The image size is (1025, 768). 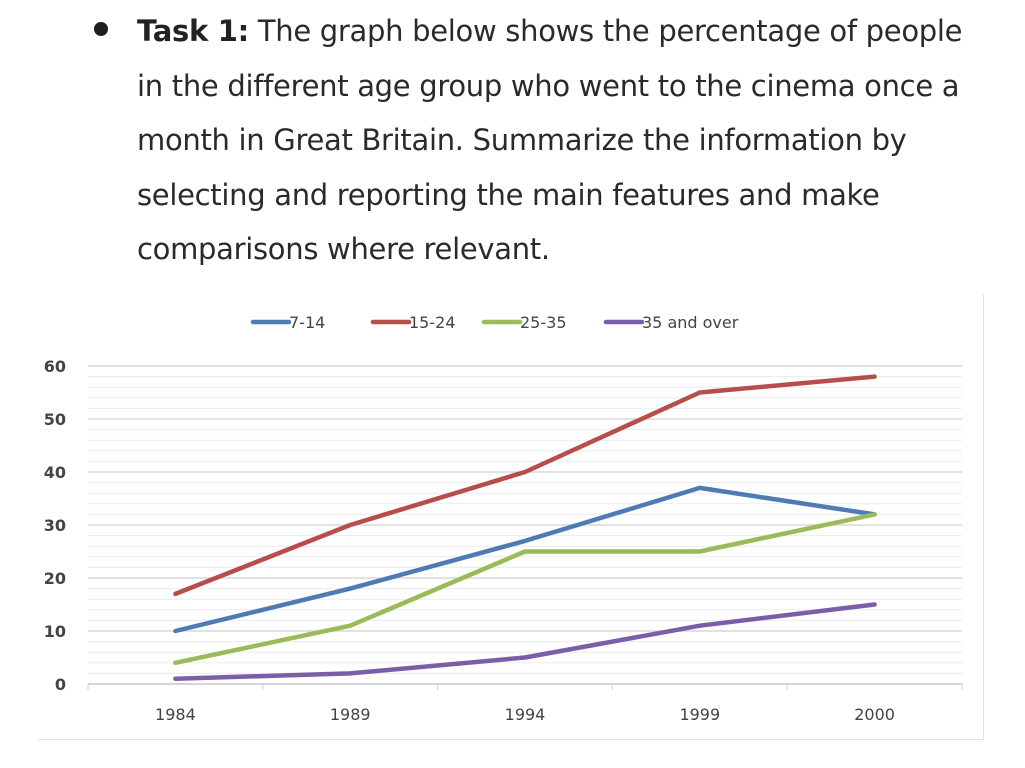 I want to click on legend-label: 35 and over, so click(x=690, y=322).